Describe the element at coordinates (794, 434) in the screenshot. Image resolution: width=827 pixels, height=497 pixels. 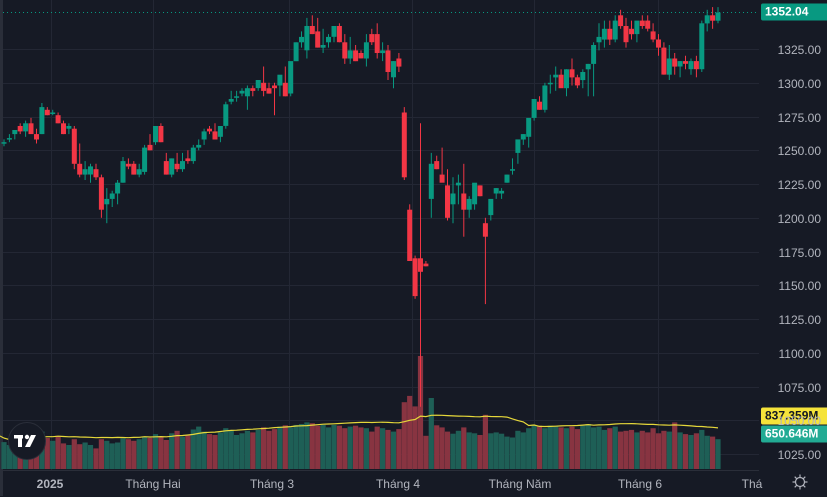
I see `volume-tag: 650.646M` at that location.